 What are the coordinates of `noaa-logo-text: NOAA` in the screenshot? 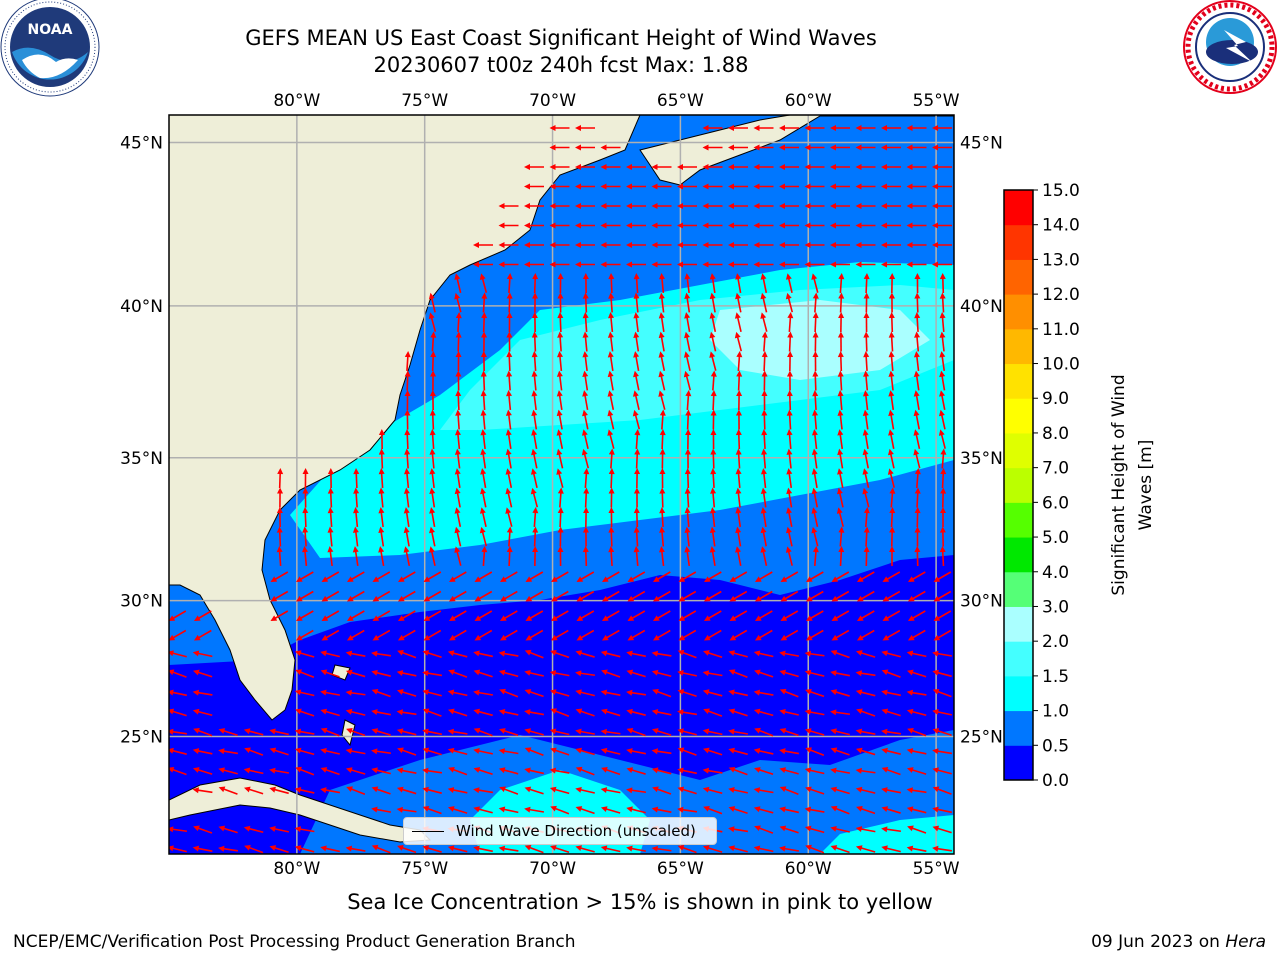 It's located at (50, 30).